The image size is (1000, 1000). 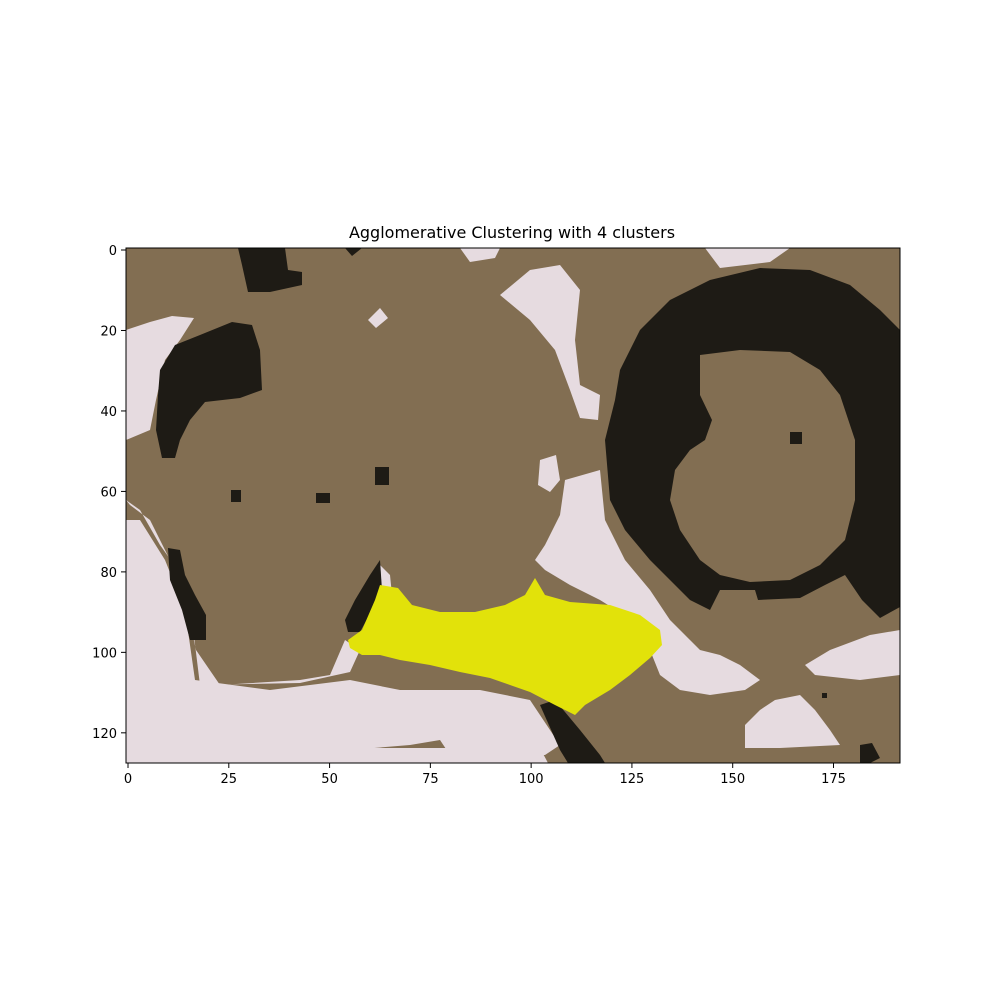 What do you see at coordinates (108, 331) in the screenshot?
I see `y-tick-label: 20` at bounding box center [108, 331].